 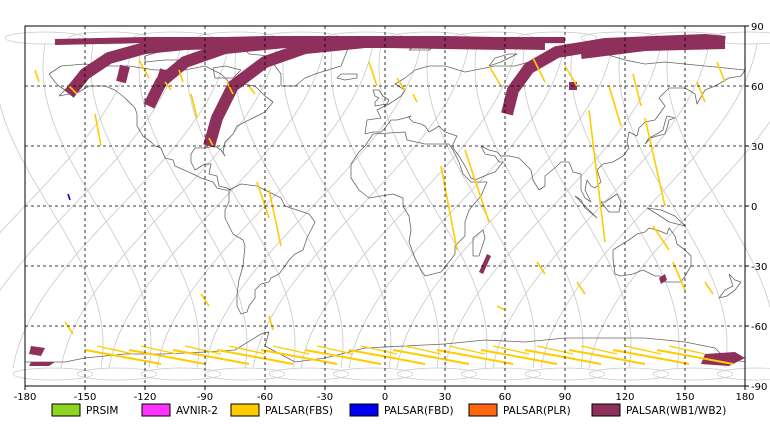 What do you see at coordinates (265, 397) in the screenshot?
I see `x-tick-label: -60` at bounding box center [265, 397].